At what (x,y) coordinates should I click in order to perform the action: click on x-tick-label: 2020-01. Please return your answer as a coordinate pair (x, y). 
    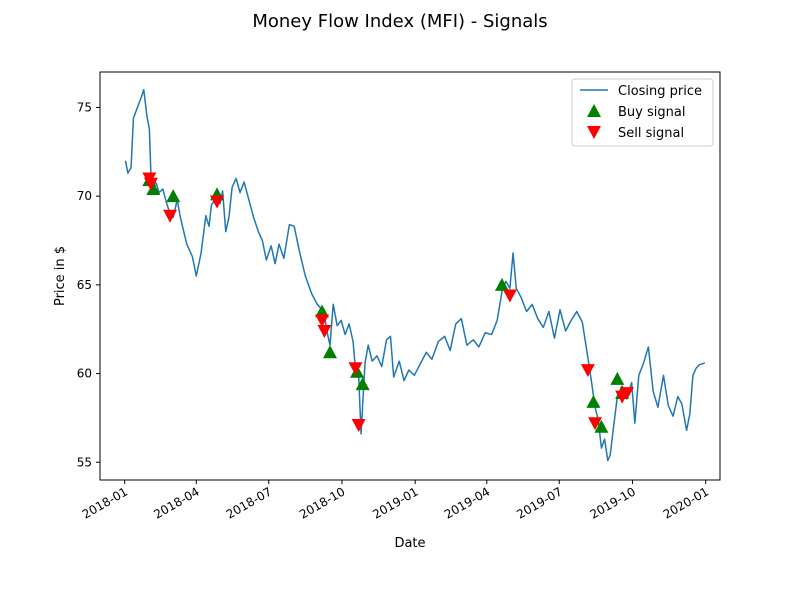
    Looking at the image, I should click on (686, 502).